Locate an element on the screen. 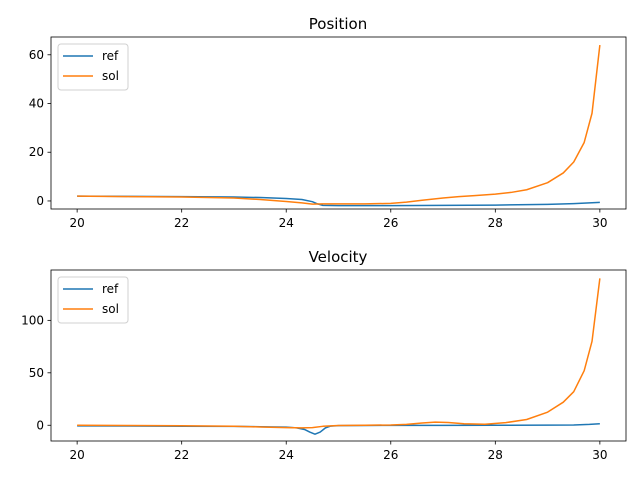 Image resolution: width=640 pixels, height=480 pixels. velocity-title: Velocity is located at coordinates (338, 257).